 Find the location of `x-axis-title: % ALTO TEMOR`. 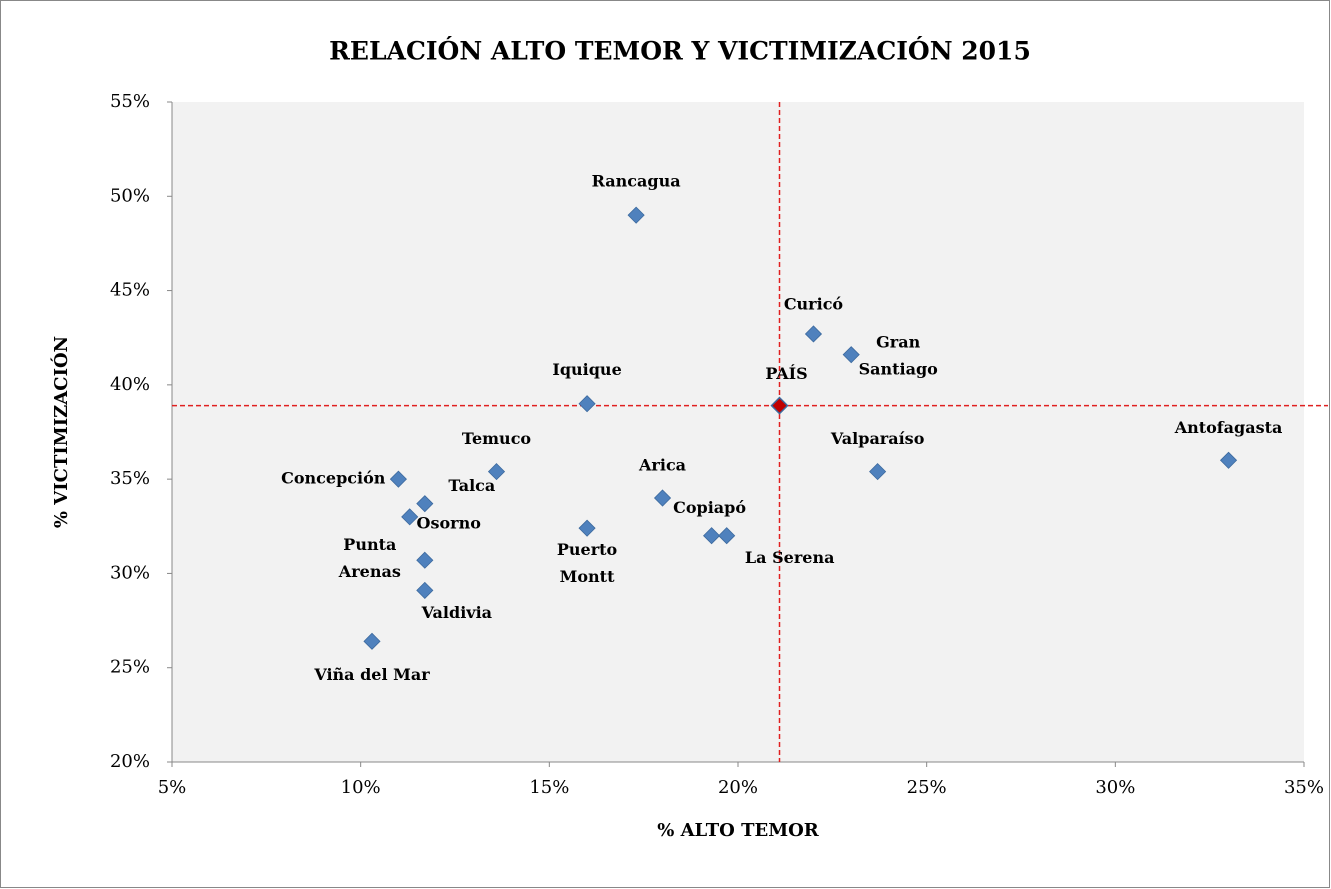

x-axis-title: % ALTO TEMOR is located at coordinates (738, 830).